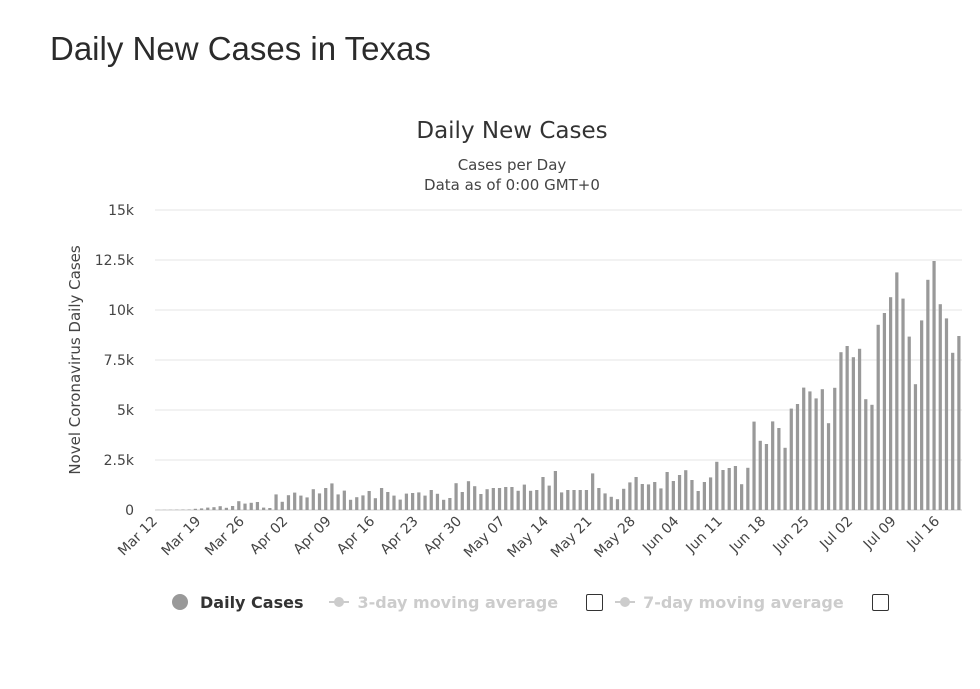  I want to click on legend-item-3-day-average: 3-day moving average, so click(443, 602).